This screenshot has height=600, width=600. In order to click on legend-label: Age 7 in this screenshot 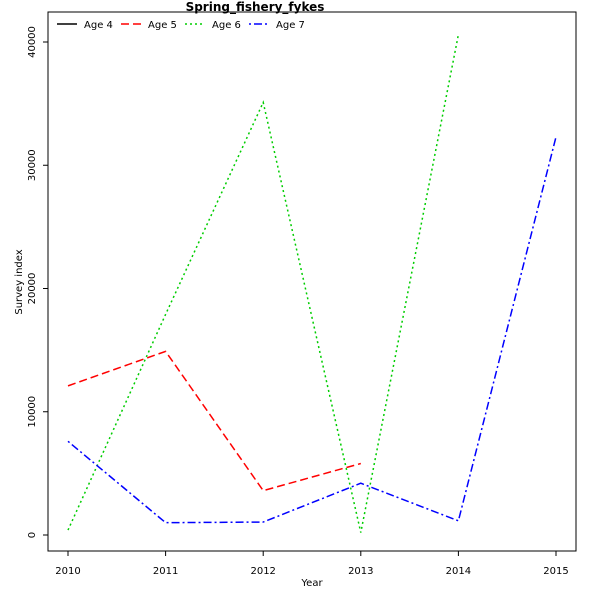, I will do `click(290, 25)`.